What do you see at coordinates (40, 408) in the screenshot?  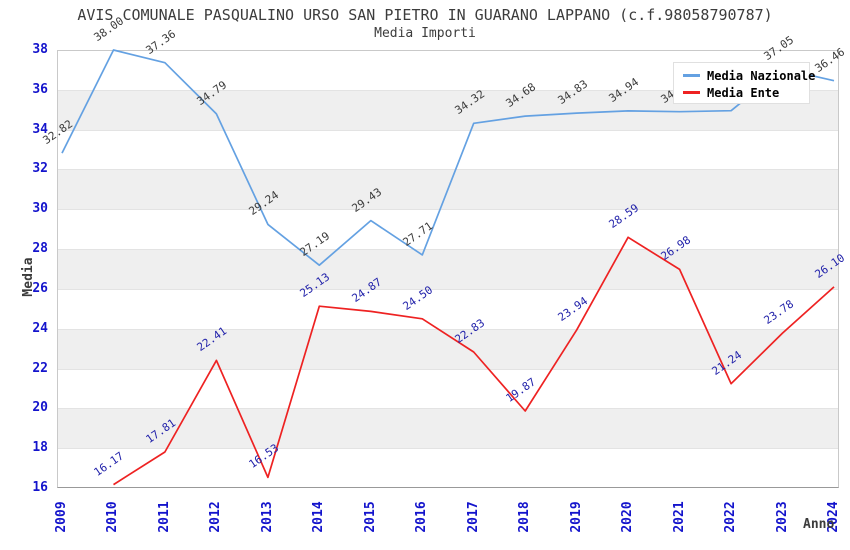 I see `y-tick-label: 20` at bounding box center [40, 408].